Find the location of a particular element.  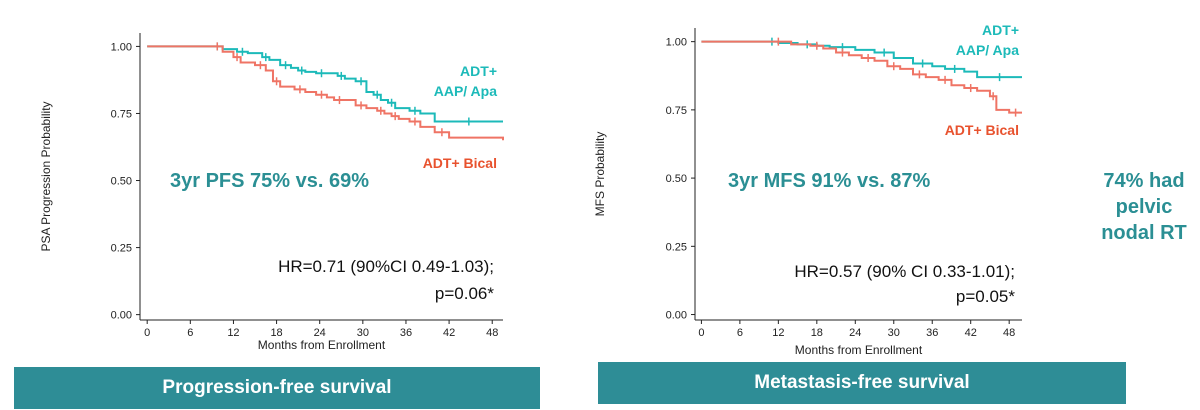

side-note-line: pelvic is located at coordinates (1144, 207).